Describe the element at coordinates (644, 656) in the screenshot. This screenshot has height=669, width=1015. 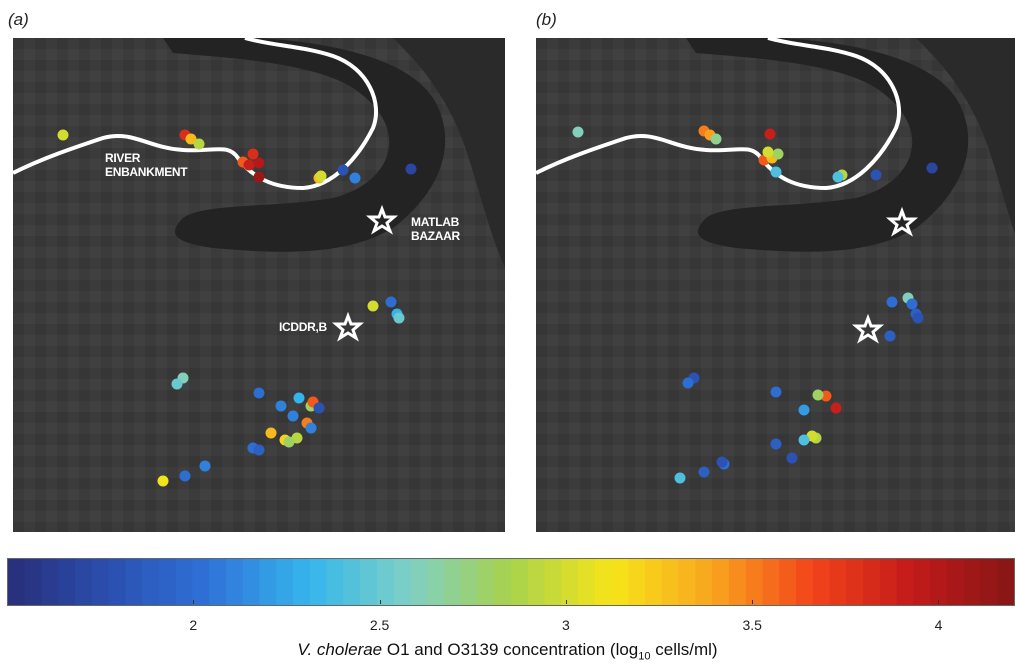
I see `axis-title-subscript: 10` at that location.